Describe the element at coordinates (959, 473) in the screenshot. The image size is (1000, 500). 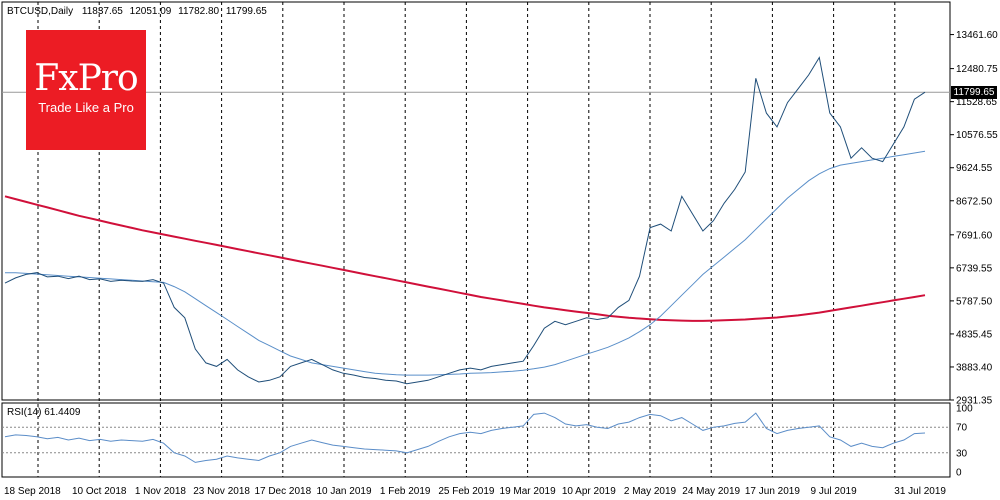
I see `rsi-tick-label: 0` at that location.